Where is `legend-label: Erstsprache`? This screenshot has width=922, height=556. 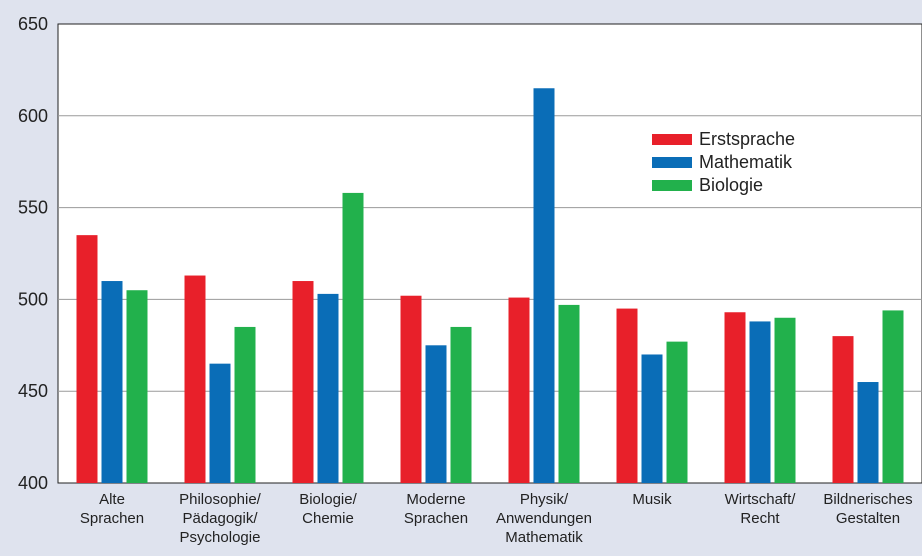
legend-label: Erstsprache is located at coordinates (747, 139).